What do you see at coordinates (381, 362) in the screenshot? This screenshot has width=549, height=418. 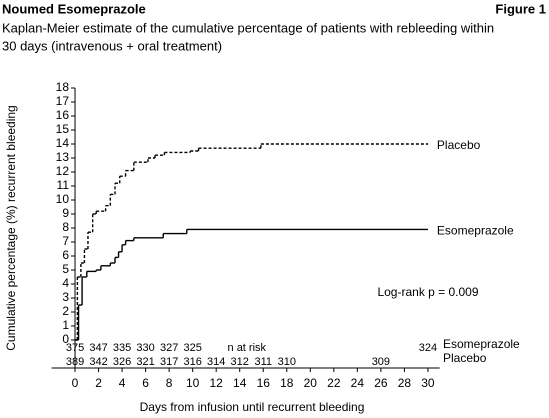 I see `at-risk-count: 309` at bounding box center [381, 362].